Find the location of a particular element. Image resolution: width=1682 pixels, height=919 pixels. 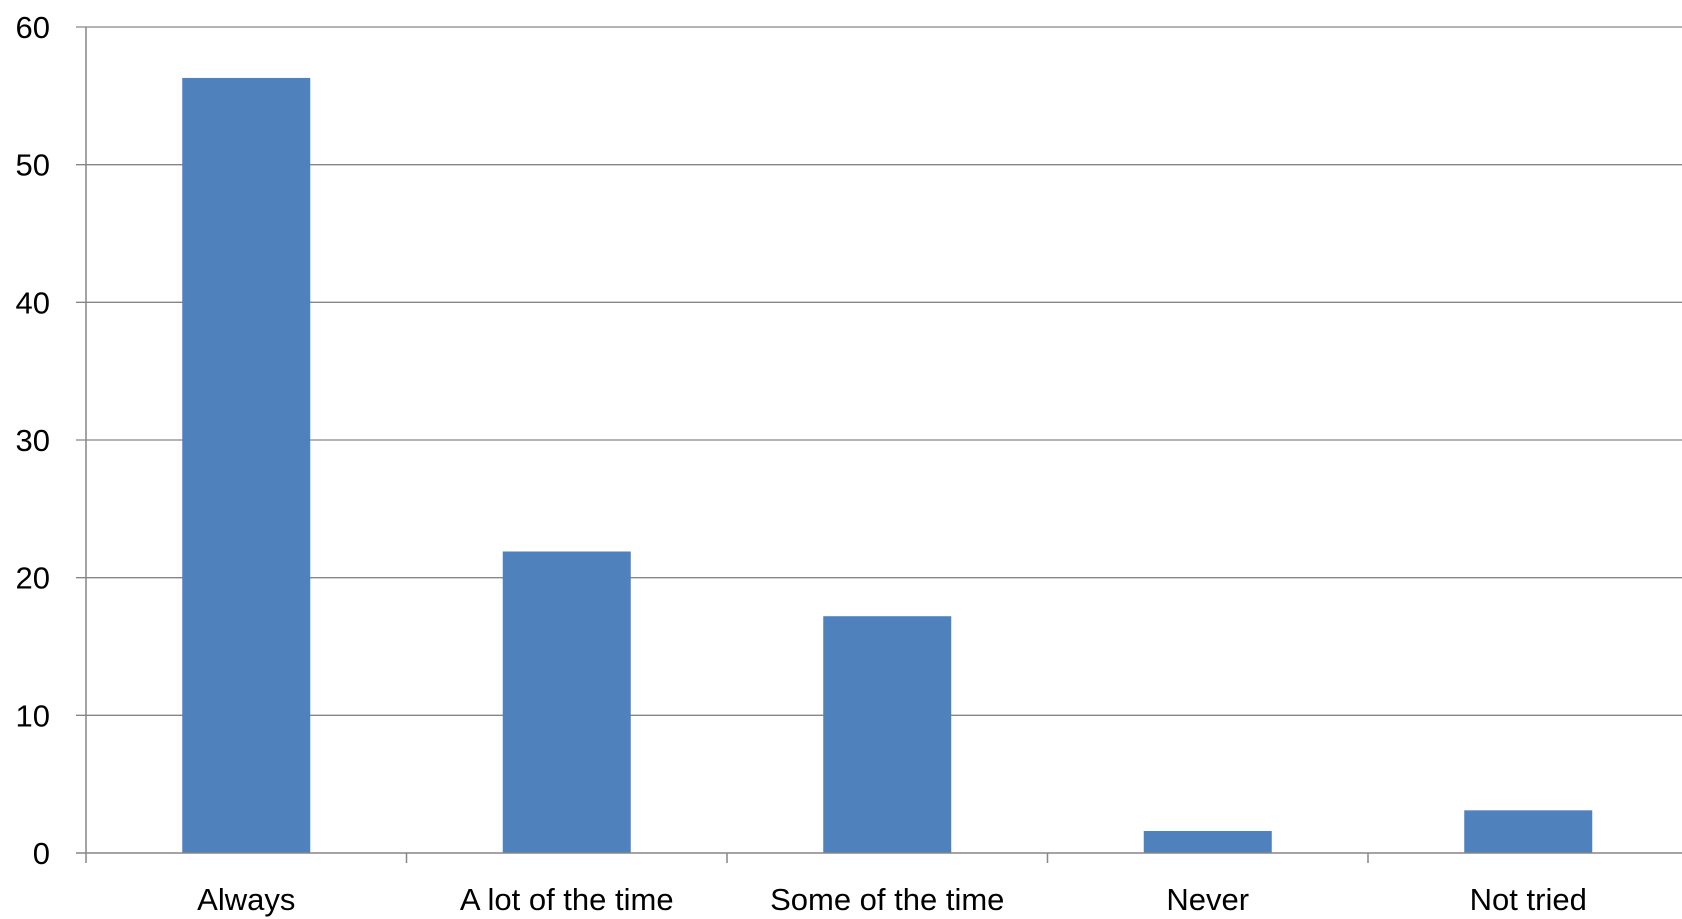

y-tick-label: 10 is located at coordinates (33, 715).